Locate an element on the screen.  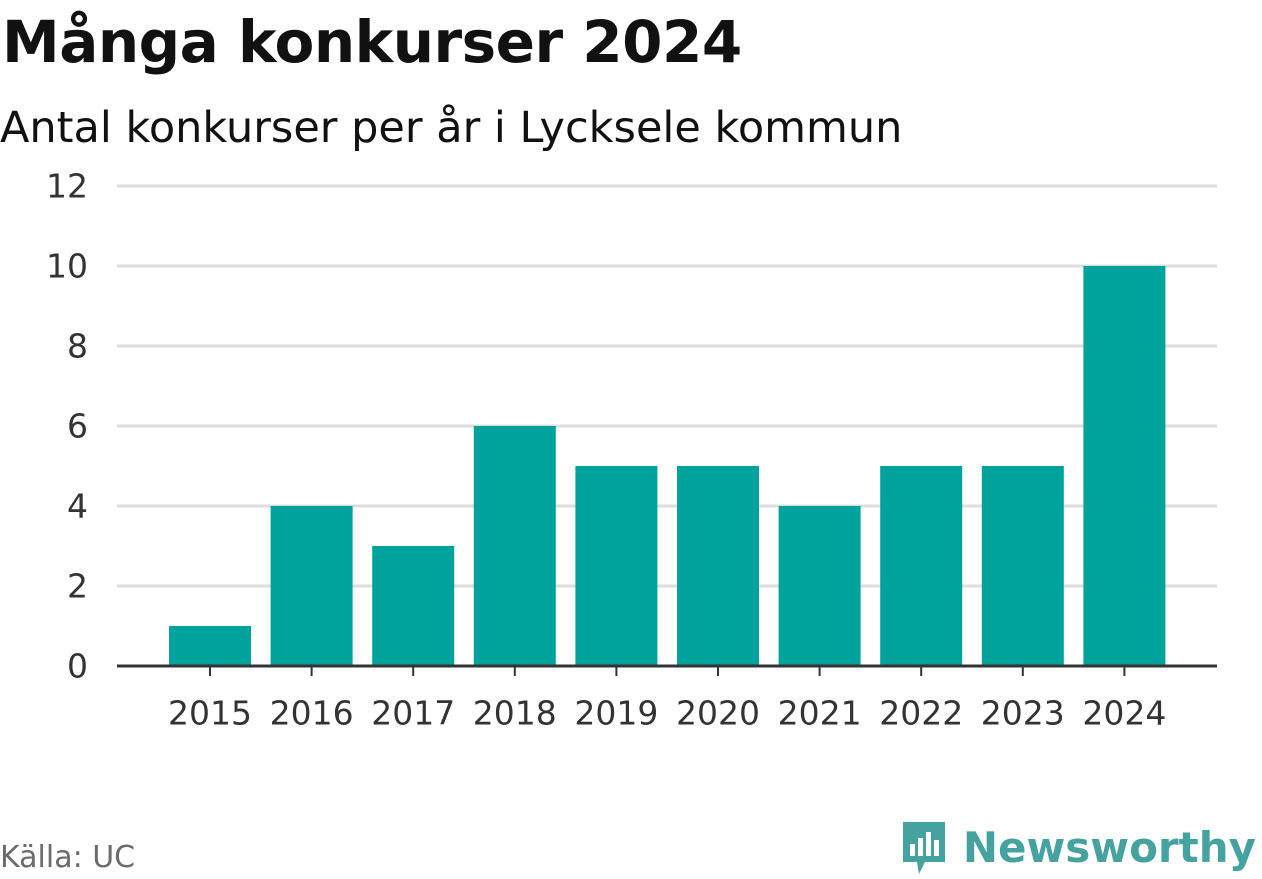
y-tick-label: 0 is located at coordinates (77, 666).